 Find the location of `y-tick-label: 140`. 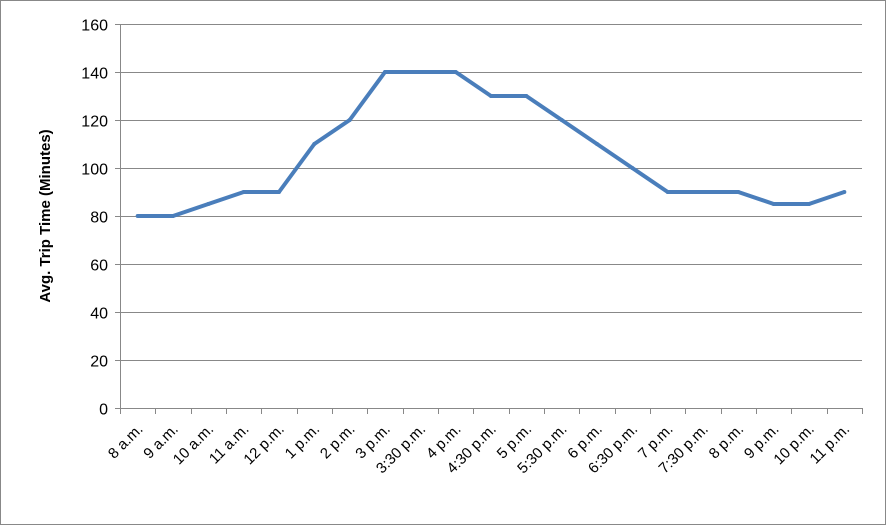

y-tick-label: 140 is located at coordinates (94, 74).